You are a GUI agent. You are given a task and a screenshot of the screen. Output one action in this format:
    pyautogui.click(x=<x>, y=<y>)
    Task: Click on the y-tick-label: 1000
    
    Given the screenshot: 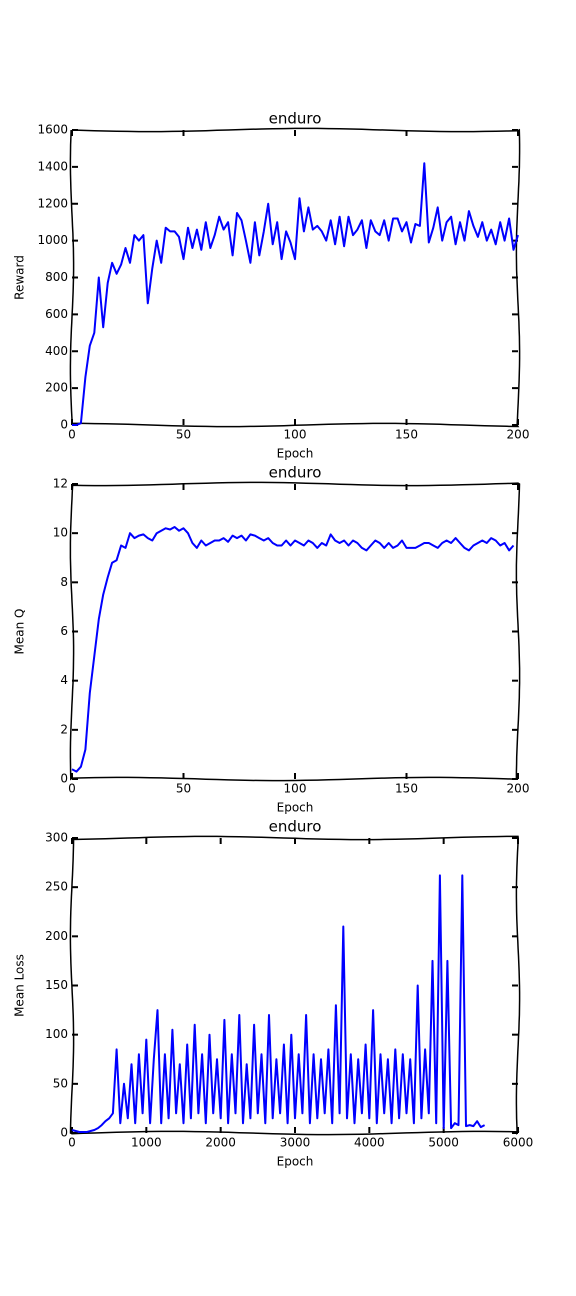 What is the action you would take?
    pyautogui.click(x=52, y=240)
    